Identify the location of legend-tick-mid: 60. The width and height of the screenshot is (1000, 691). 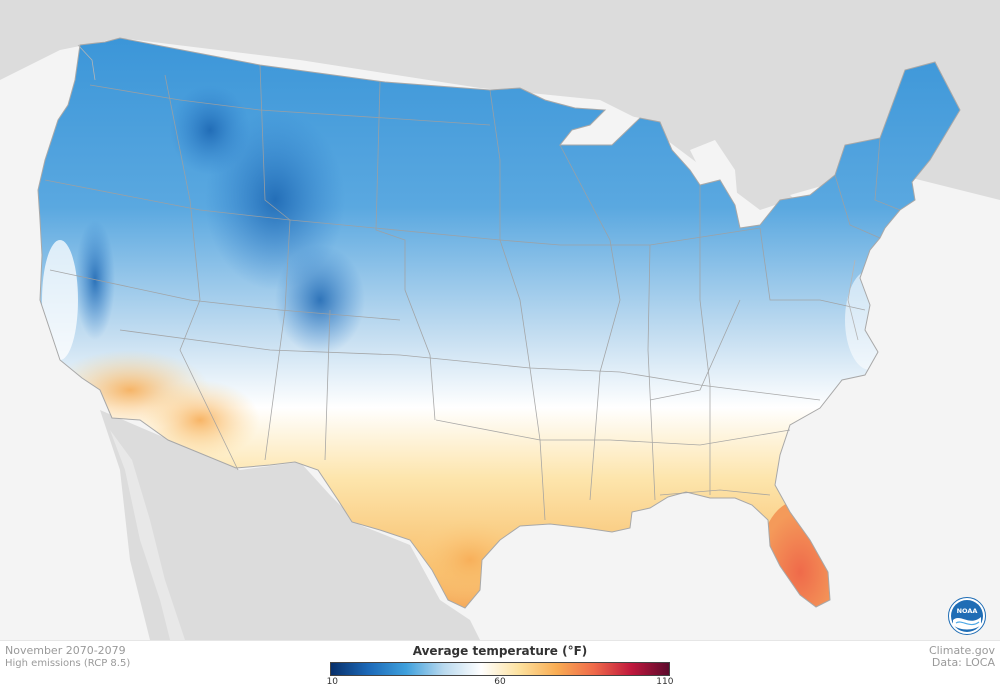
(500, 682).